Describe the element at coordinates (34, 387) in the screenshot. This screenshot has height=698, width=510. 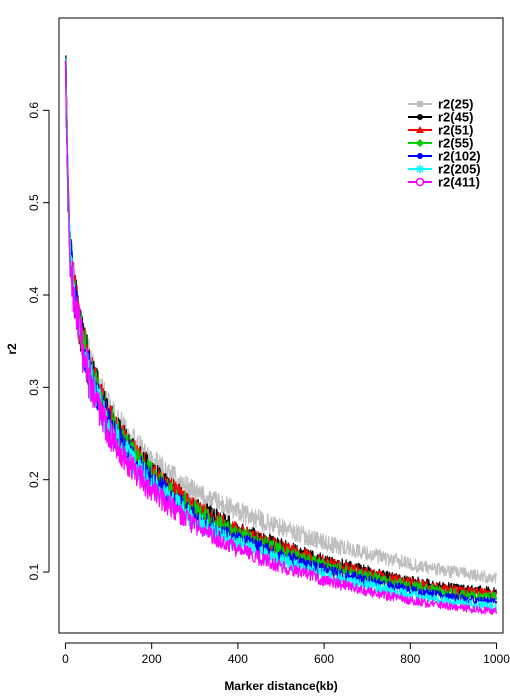
I see `y-tick-label: 0.3` at that location.